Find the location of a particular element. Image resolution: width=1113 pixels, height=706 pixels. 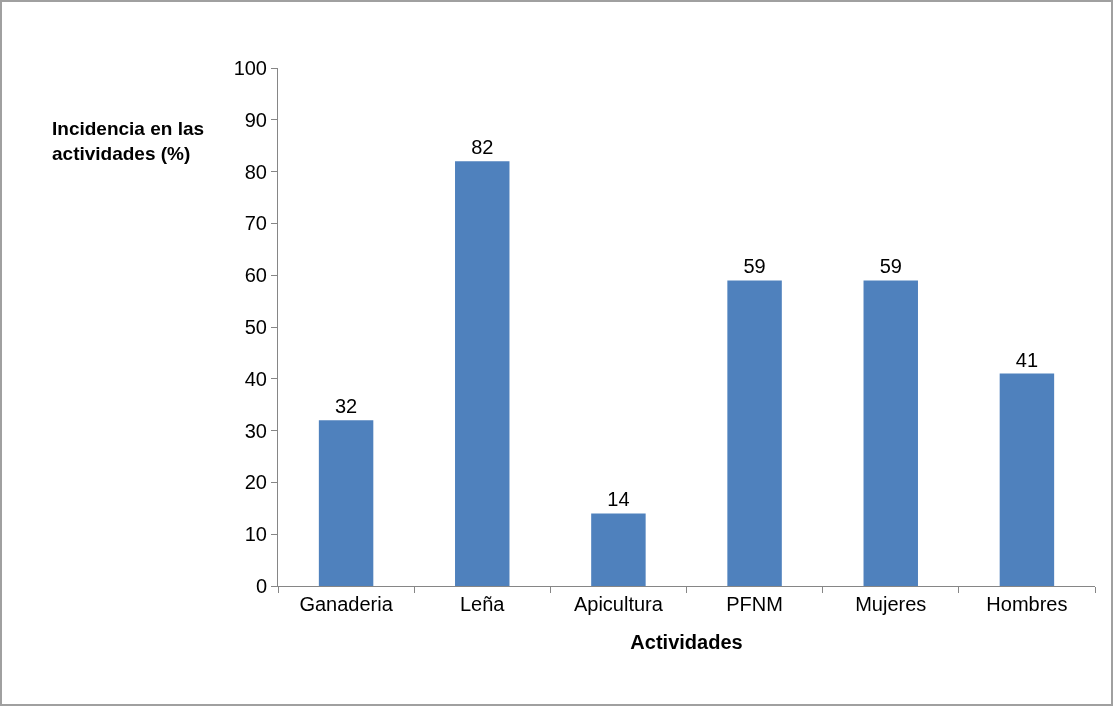

y-tick-label: 30 is located at coordinates (255, 430).